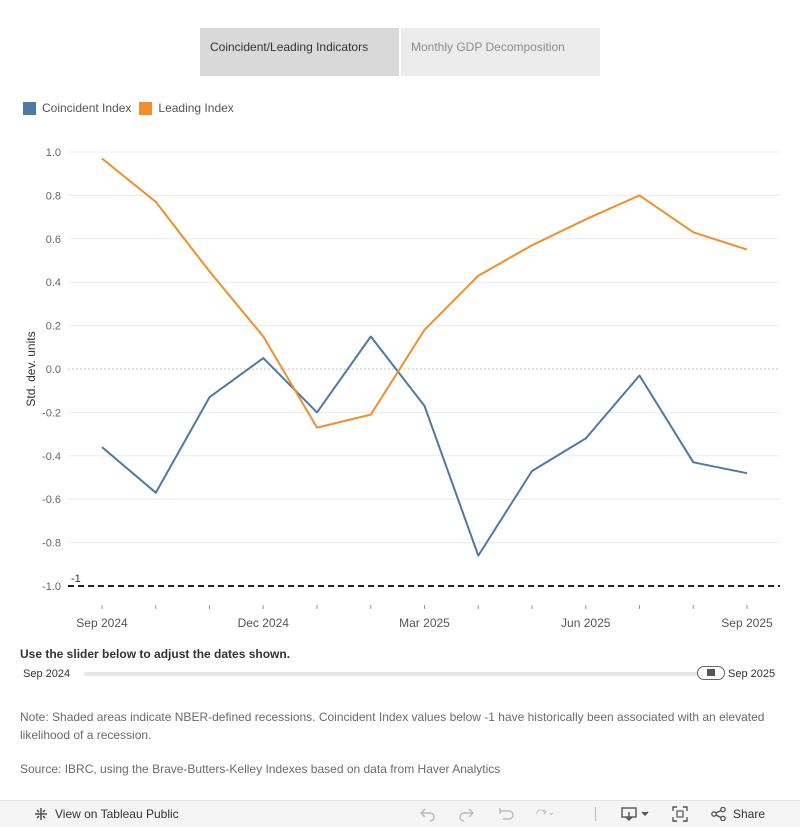 The width and height of the screenshot is (800, 827). I want to click on legend-label-coincident: Coincident Index, so click(87, 108).